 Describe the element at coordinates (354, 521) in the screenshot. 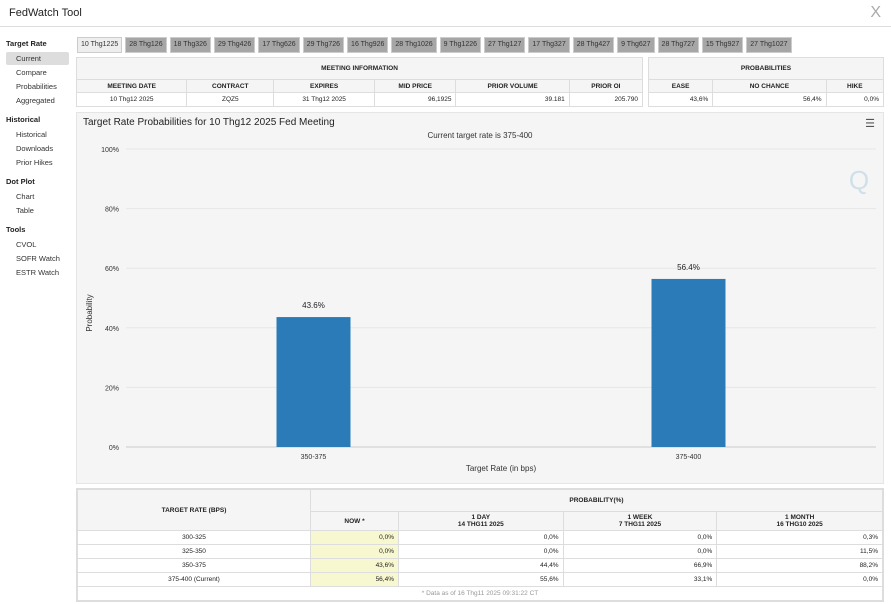

I see `period-label: NOW *` at that location.